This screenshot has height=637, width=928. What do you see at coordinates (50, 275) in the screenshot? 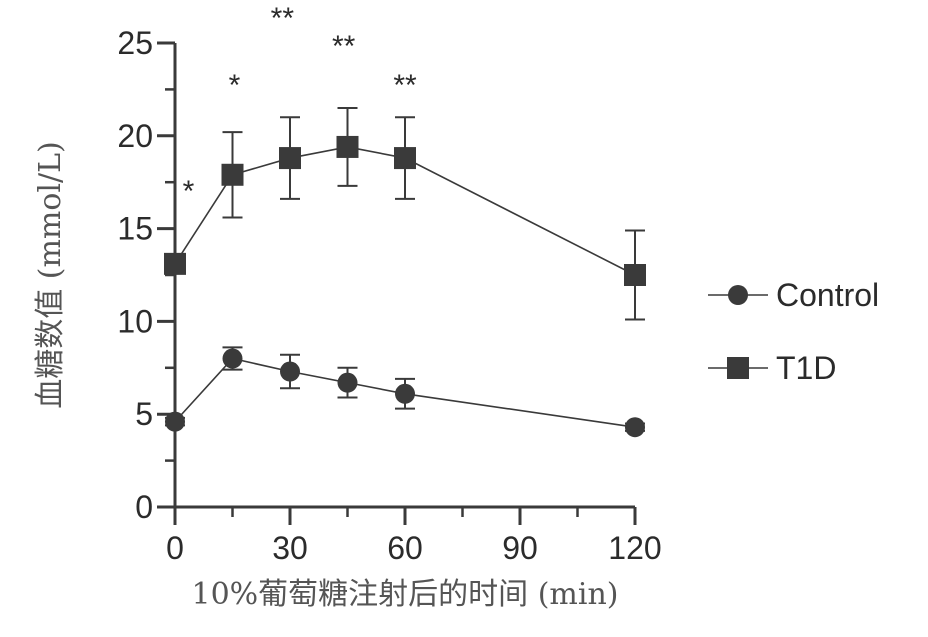
I see `y-axis-title: 血糖数值 (mmol/L)` at bounding box center [50, 275].